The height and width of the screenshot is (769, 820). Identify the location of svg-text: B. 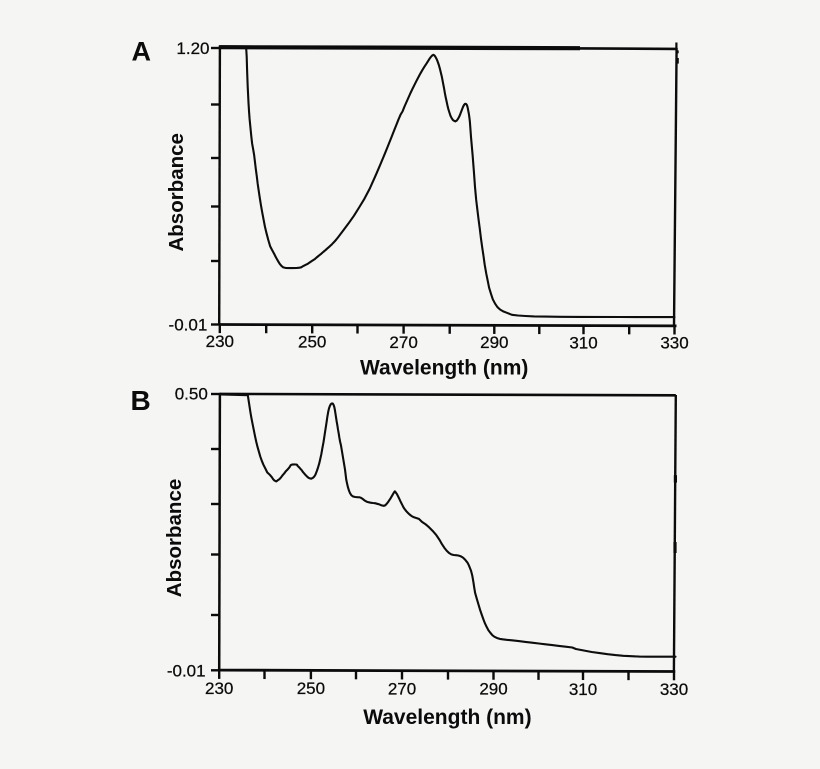
(141, 400).